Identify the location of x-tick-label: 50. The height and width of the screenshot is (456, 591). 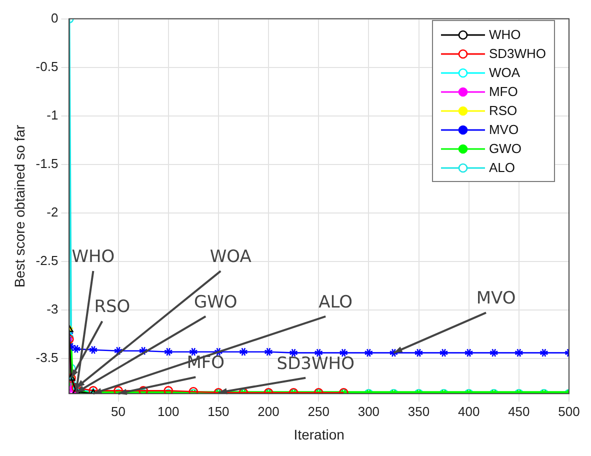
(118, 411).